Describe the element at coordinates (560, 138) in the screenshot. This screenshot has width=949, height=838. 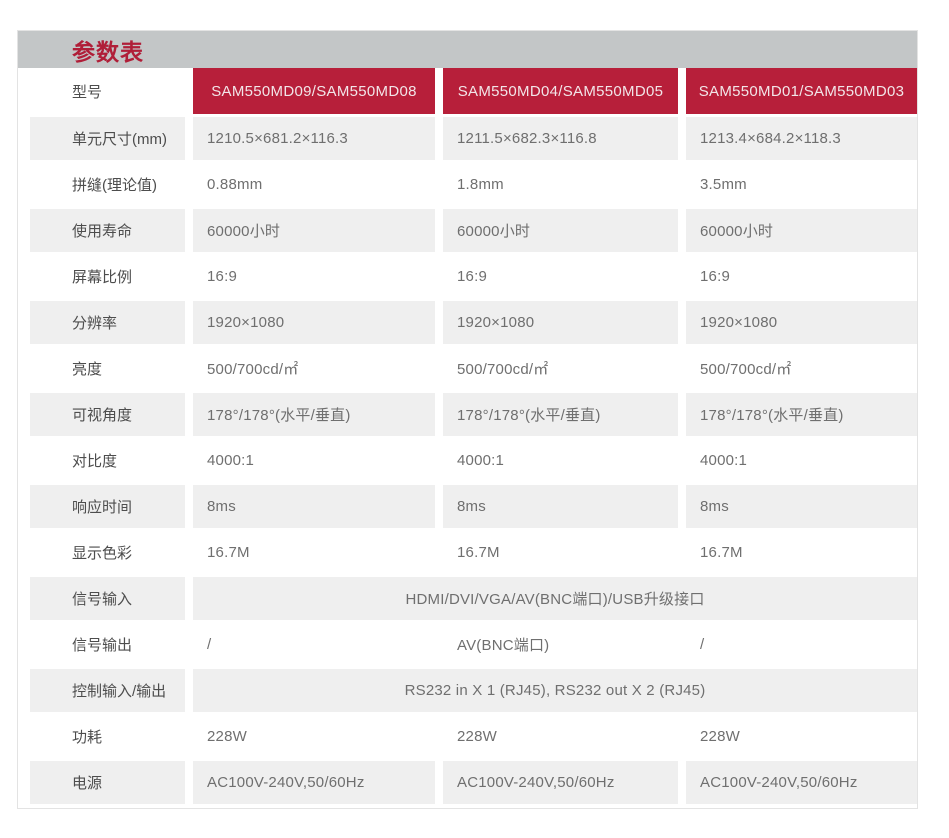
I see `cell-unit-size-2: 1211.5×682.3×116.8` at that location.